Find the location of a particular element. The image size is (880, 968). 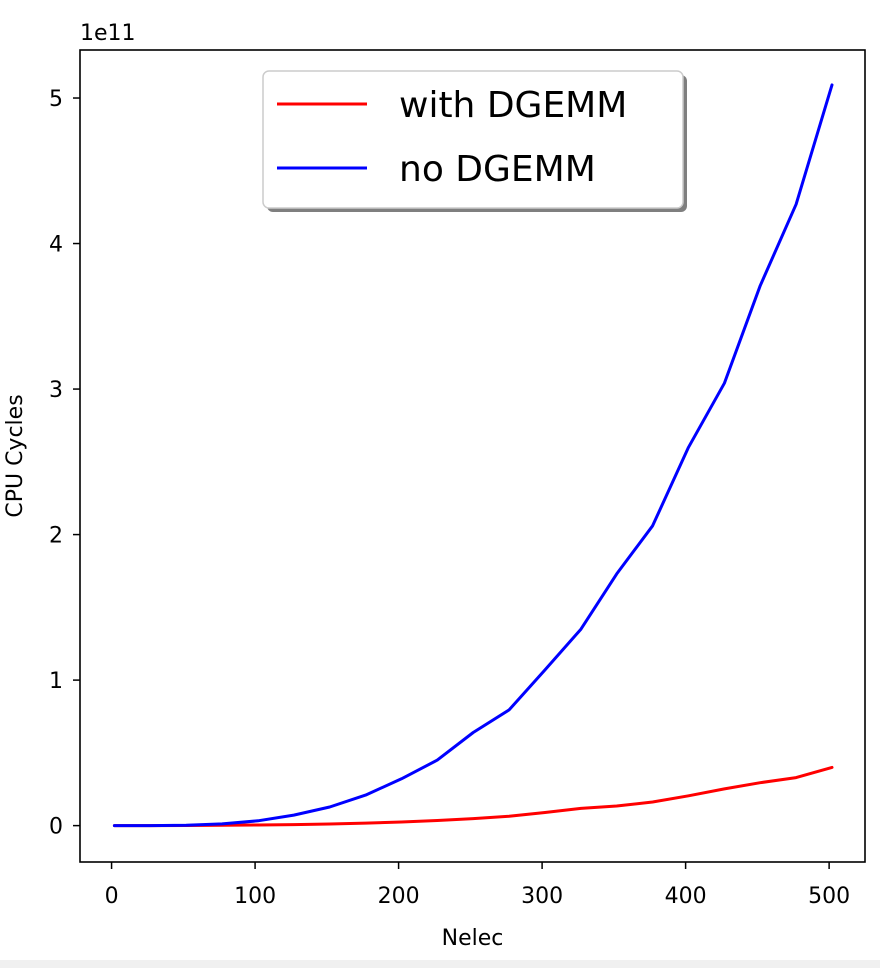

x-tick-label: 0 is located at coordinates (112, 896).